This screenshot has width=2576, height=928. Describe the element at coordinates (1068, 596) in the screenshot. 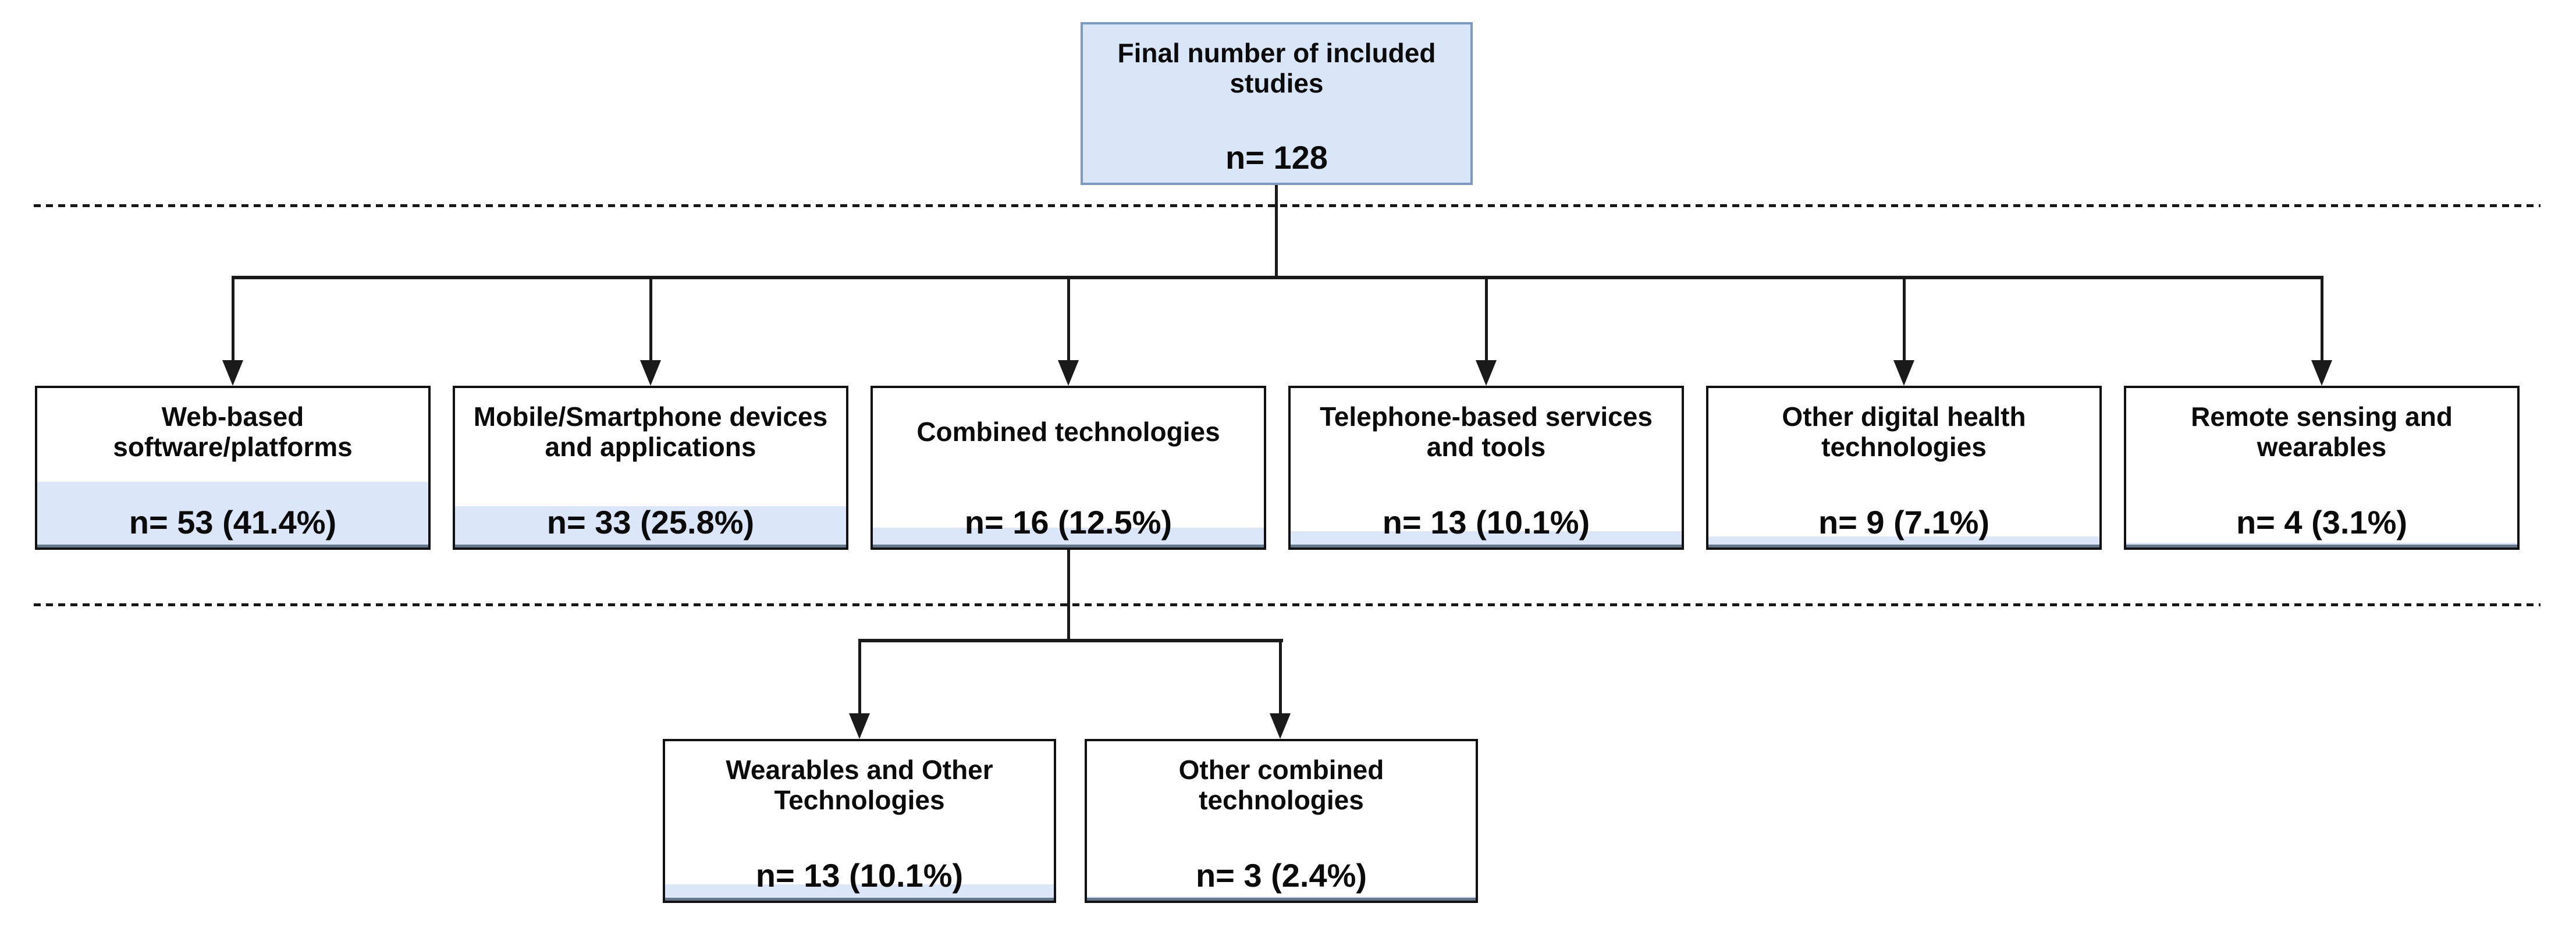

I see `connector-sub-stem` at that location.